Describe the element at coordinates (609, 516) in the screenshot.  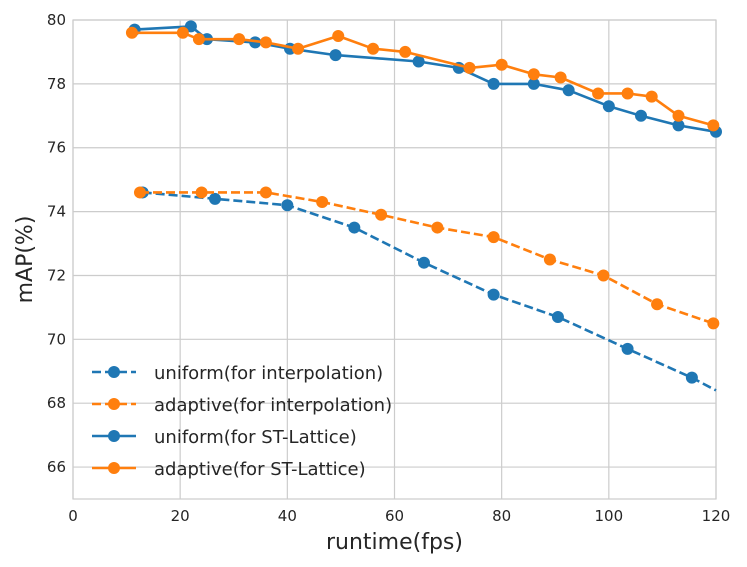
I see `x-tick-label: 100` at that location.